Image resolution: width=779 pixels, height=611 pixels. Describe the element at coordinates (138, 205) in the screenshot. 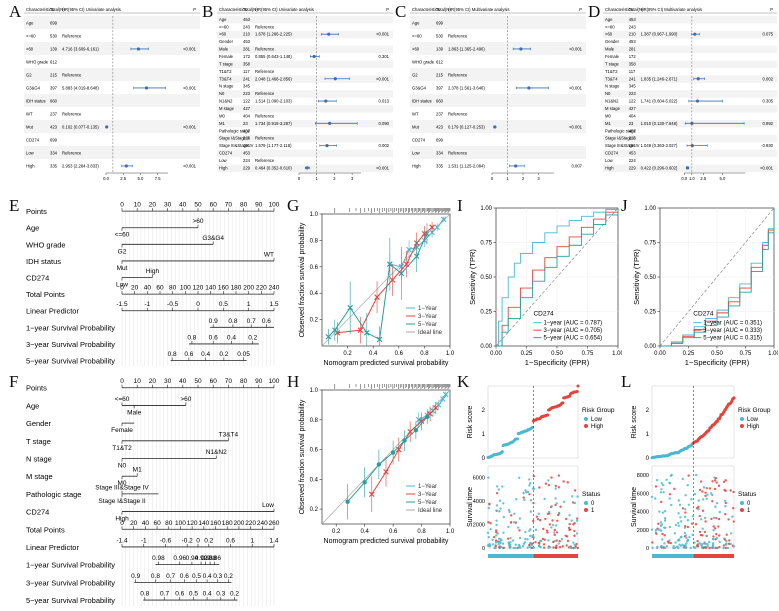

I see `nomogram-tick-label: 10` at that location.